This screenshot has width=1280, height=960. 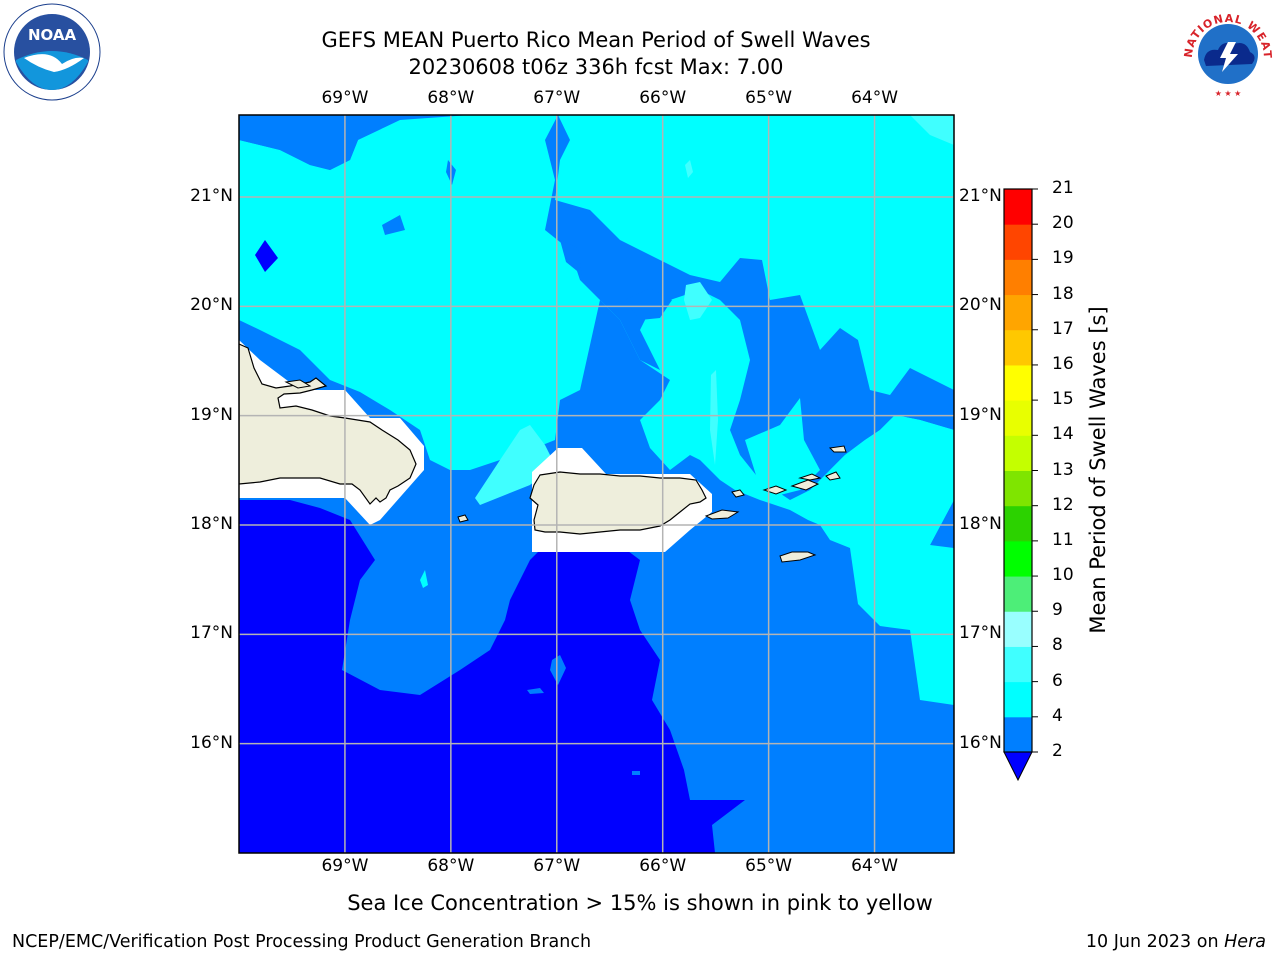 I want to click on contour-2-4-patch-g, so click(x=558, y=670).